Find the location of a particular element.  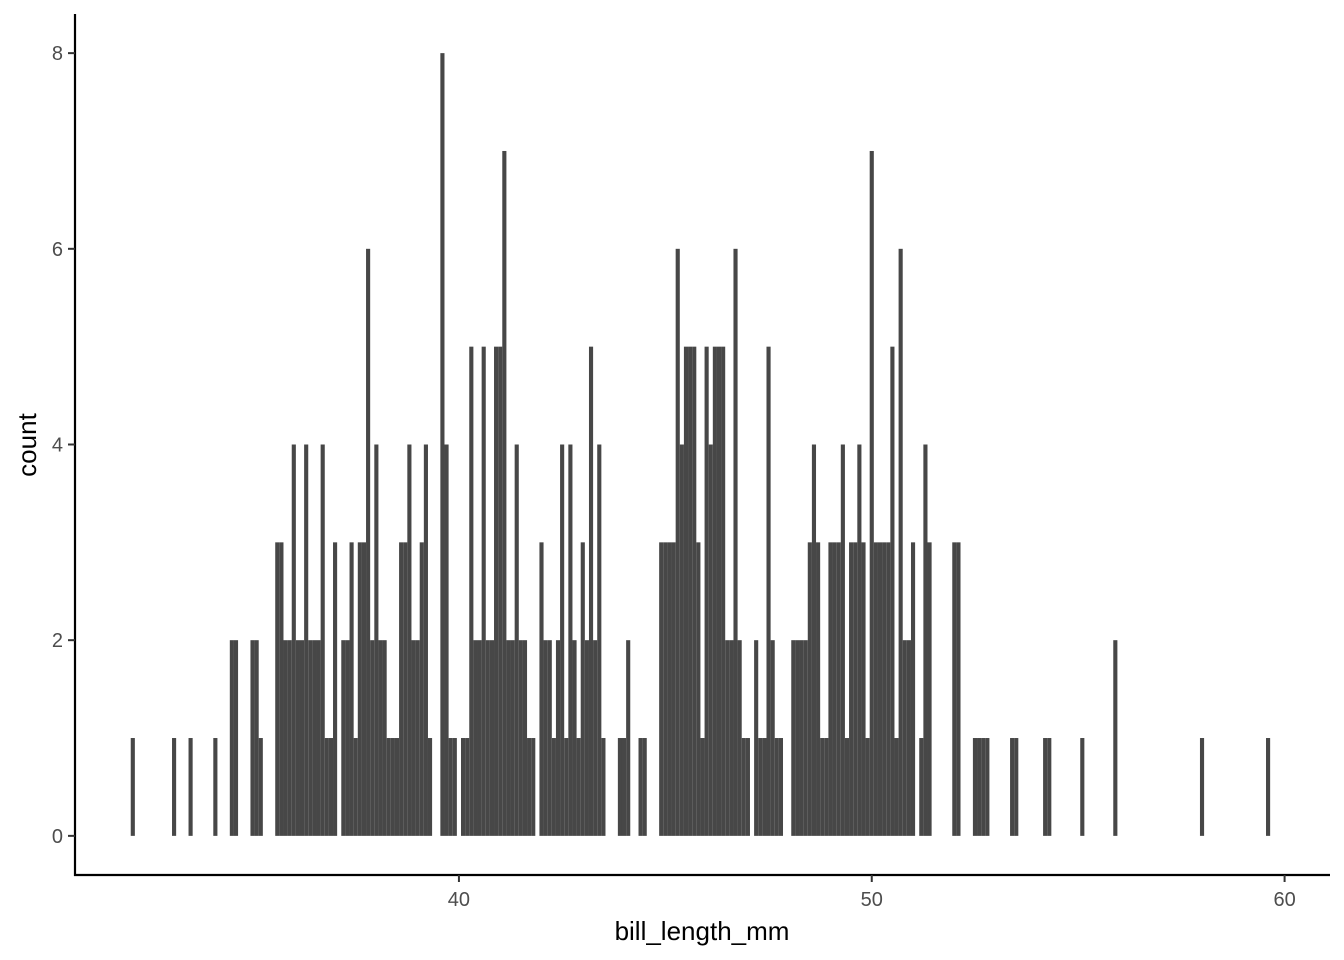

x-tick-label: 40 is located at coordinates (459, 900).